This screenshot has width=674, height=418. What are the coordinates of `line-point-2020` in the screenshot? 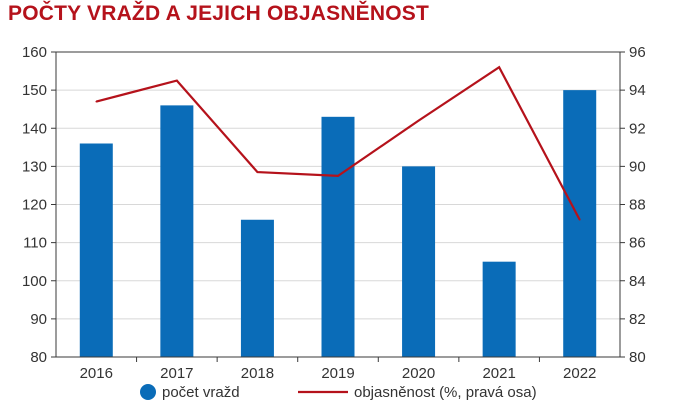 It's located at (418, 120).